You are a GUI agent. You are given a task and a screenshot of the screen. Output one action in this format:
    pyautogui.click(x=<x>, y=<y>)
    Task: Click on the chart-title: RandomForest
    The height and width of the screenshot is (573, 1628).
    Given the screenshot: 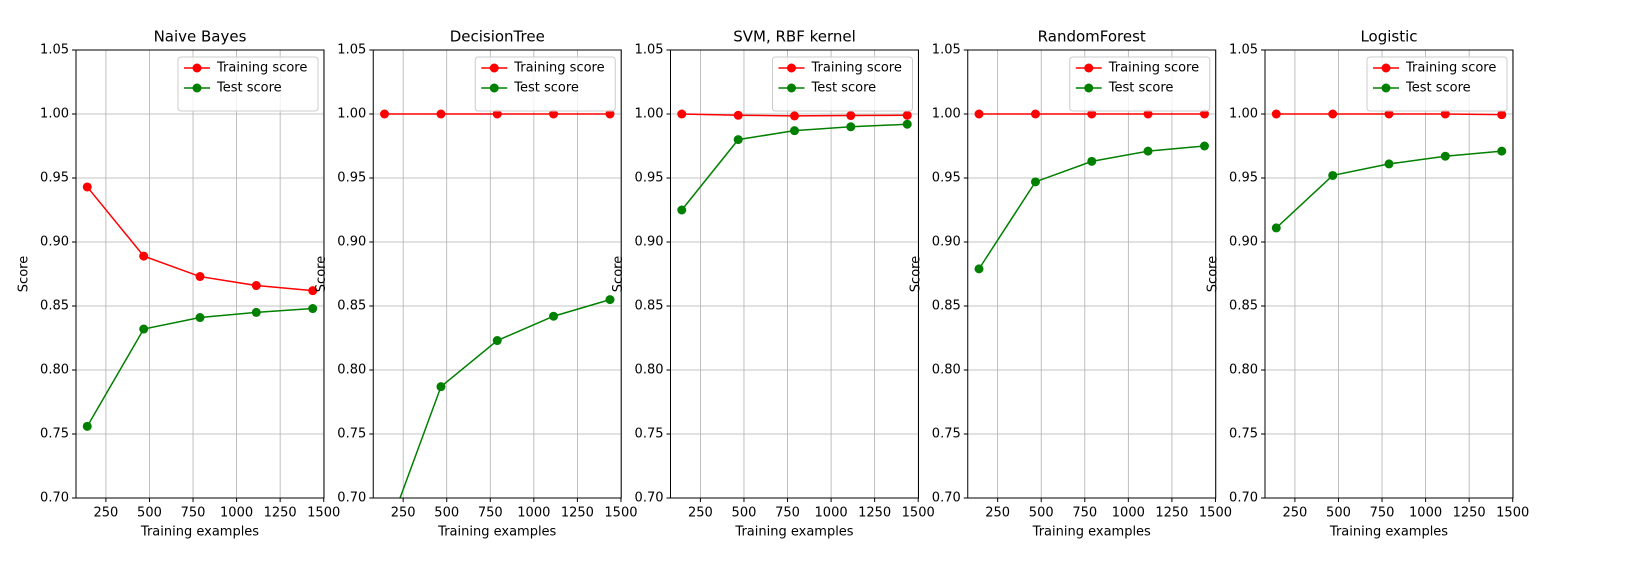 What is the action you would take?
    pyautogui.click(x=1092, y=37)
    